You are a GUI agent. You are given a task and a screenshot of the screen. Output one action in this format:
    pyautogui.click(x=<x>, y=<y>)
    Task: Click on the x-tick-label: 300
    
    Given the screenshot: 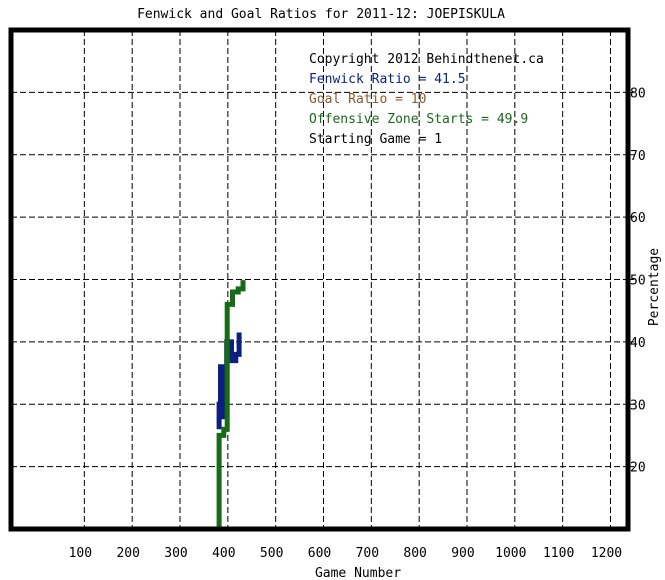 What is the action you would take?
    pyautogui.click(x=175, y=553)
    